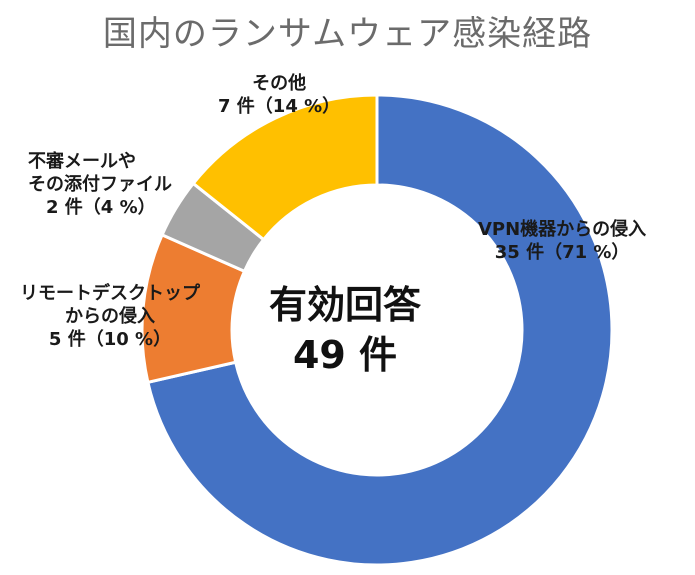  I want to click on label-other-name: その他, so click(279, 83).